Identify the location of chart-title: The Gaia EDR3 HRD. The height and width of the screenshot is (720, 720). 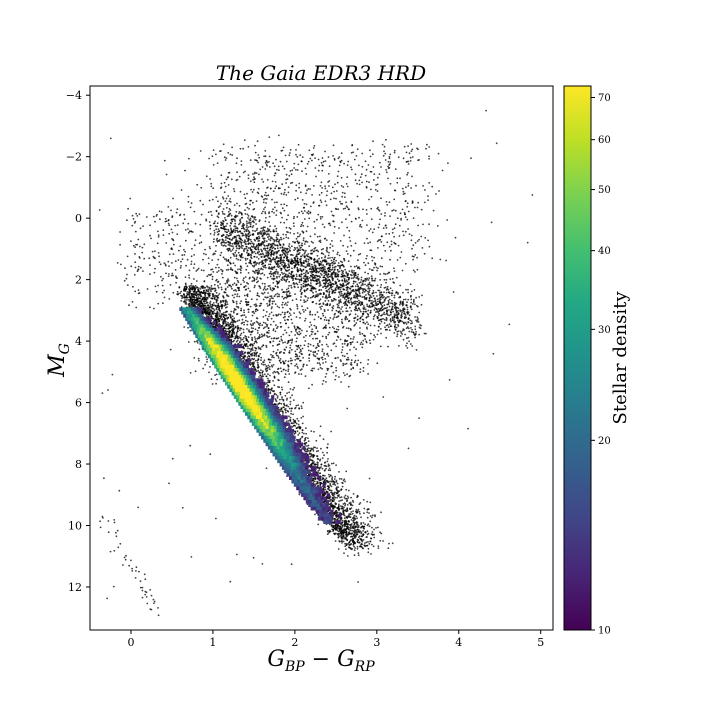
(321, 73).